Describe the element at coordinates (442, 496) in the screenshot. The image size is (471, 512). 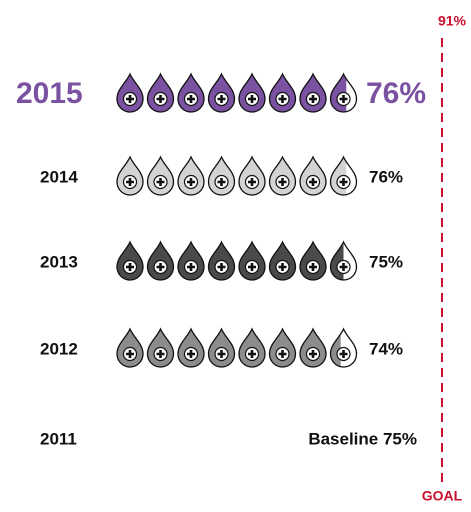
I see `goal-label: GOAL` at that location.